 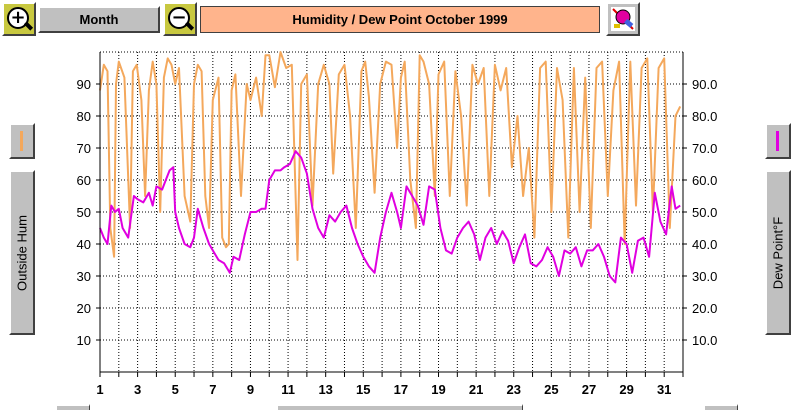 I want to click on x-tick-label: 29, so click(x=626, y=389).